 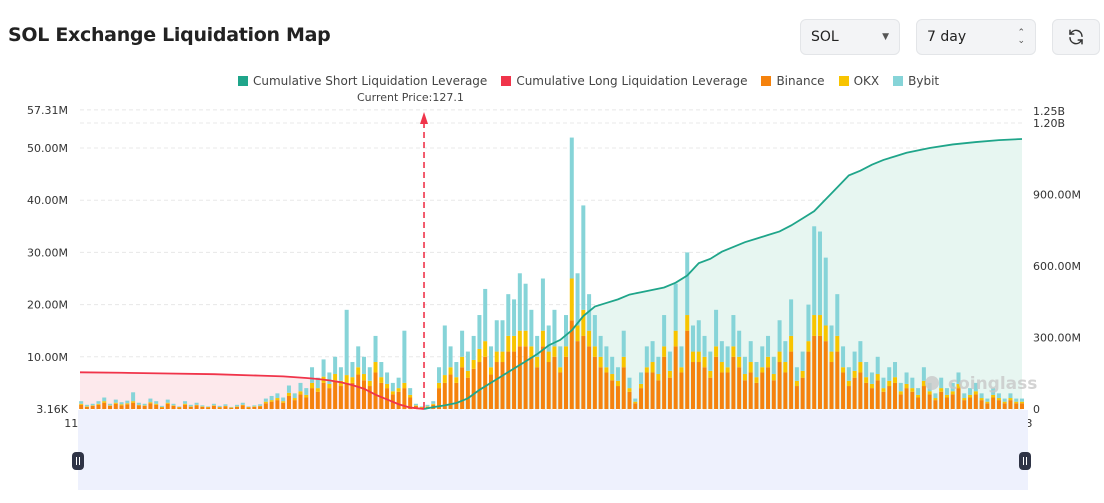 I want to click on refresh-button, so click(x=1076, y=37).